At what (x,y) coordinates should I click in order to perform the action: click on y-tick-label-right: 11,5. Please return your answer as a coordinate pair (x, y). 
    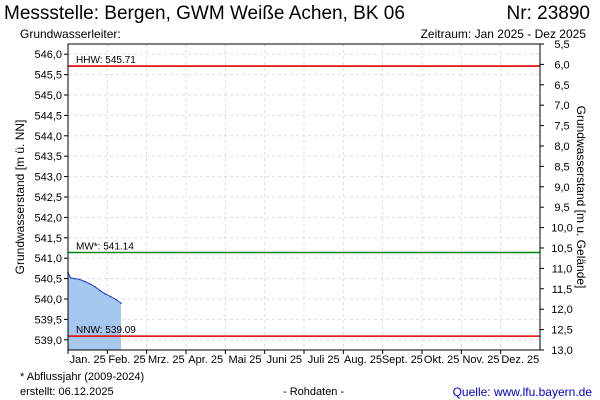
    Looking at the image, I should click on (562, 290).